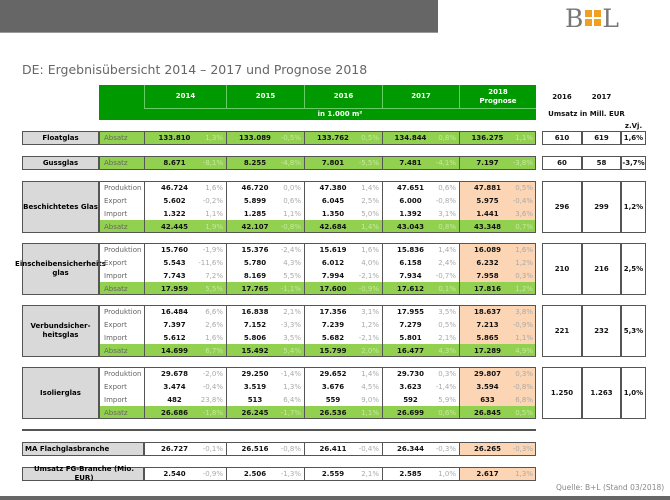  What do you see at coordinates (447, 262) in the screenshot?
I see `row-change: 2,4%` at bounding box center [447, 262].